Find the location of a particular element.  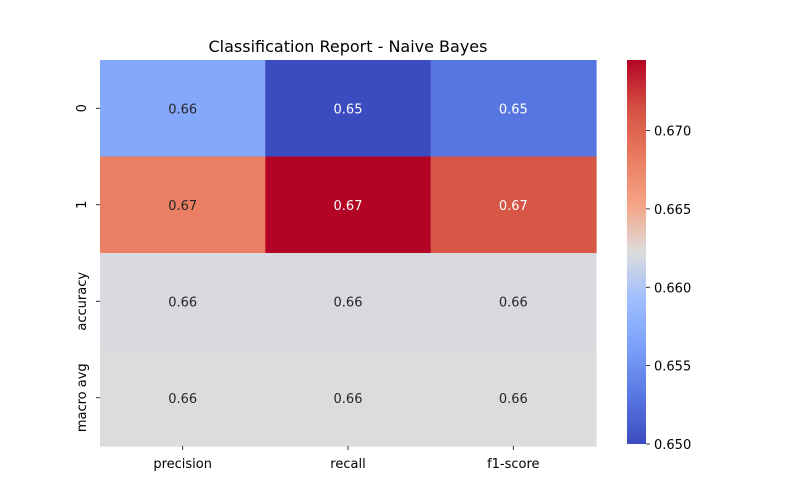

y-tick-label: 1 is located at coordinates (82, 205).